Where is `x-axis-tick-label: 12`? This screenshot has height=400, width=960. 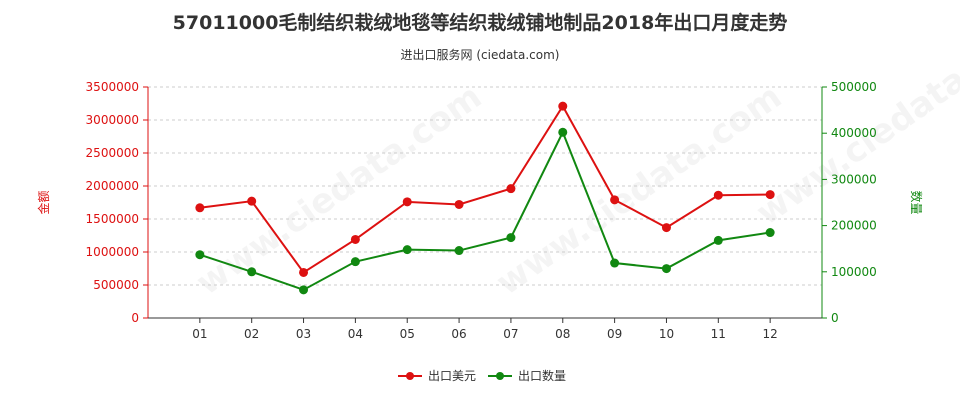 x-axis-tick-label: 12 is located at coordinates (770, 334).